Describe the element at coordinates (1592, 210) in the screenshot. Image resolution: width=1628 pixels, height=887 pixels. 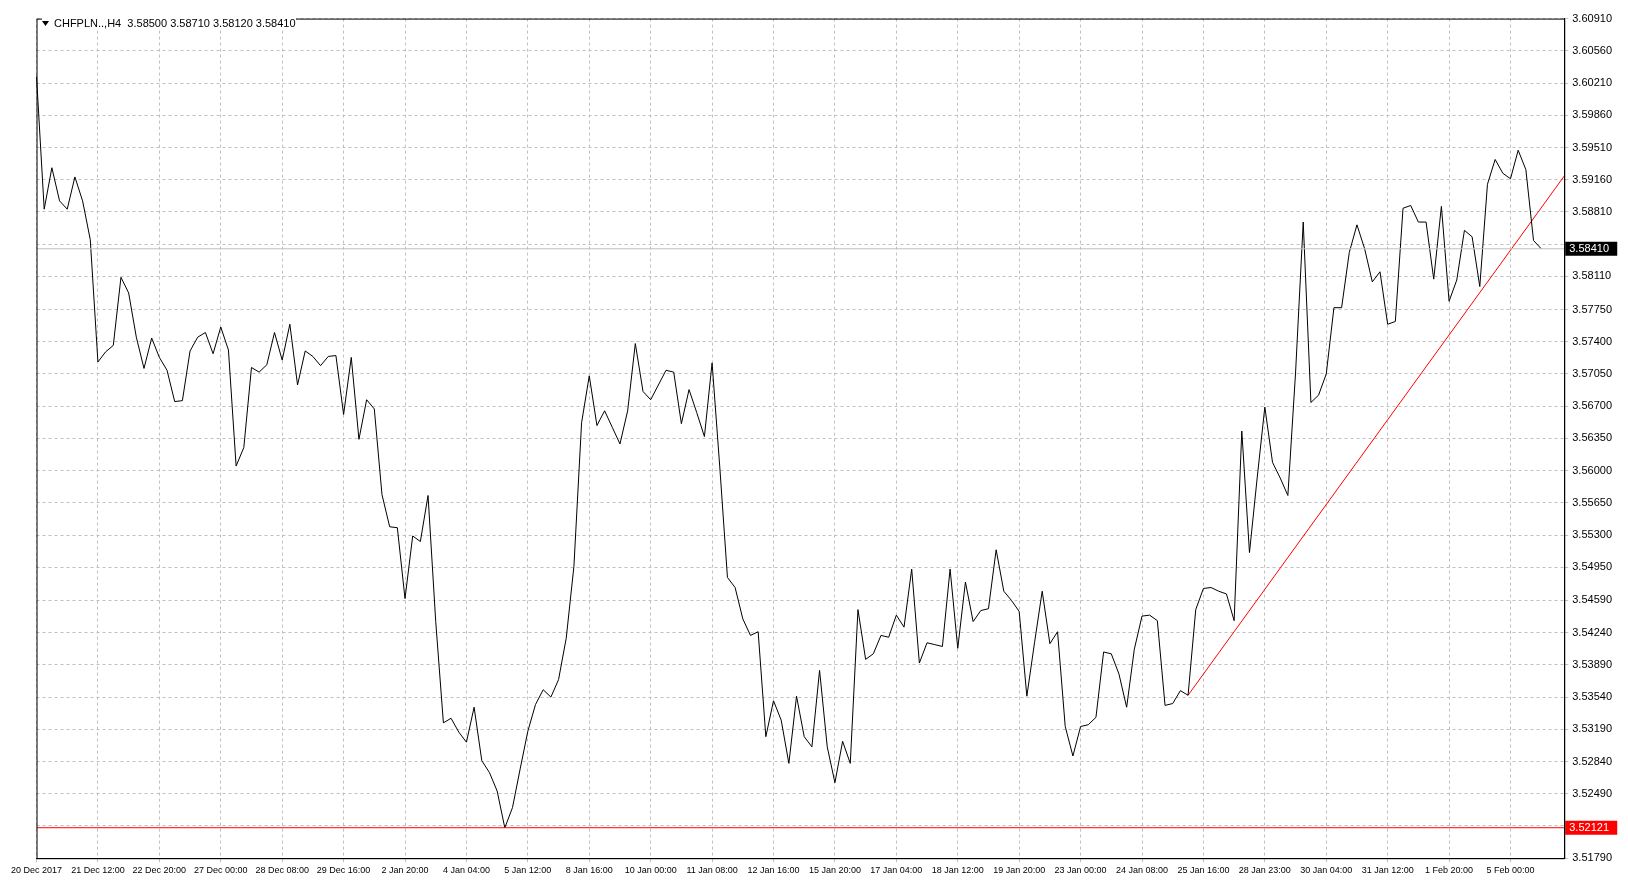
I see `y-tick-label: 3.58810` at that location.